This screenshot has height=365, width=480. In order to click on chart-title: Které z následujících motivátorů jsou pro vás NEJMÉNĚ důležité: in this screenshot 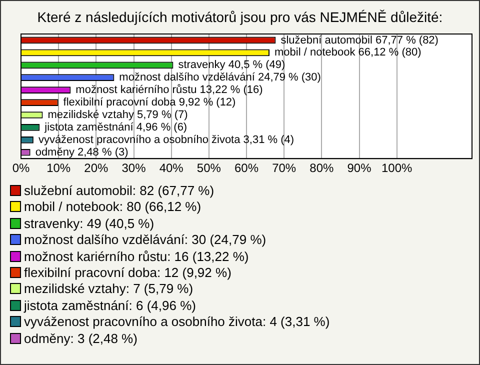, I will do `click(240, 17)`.